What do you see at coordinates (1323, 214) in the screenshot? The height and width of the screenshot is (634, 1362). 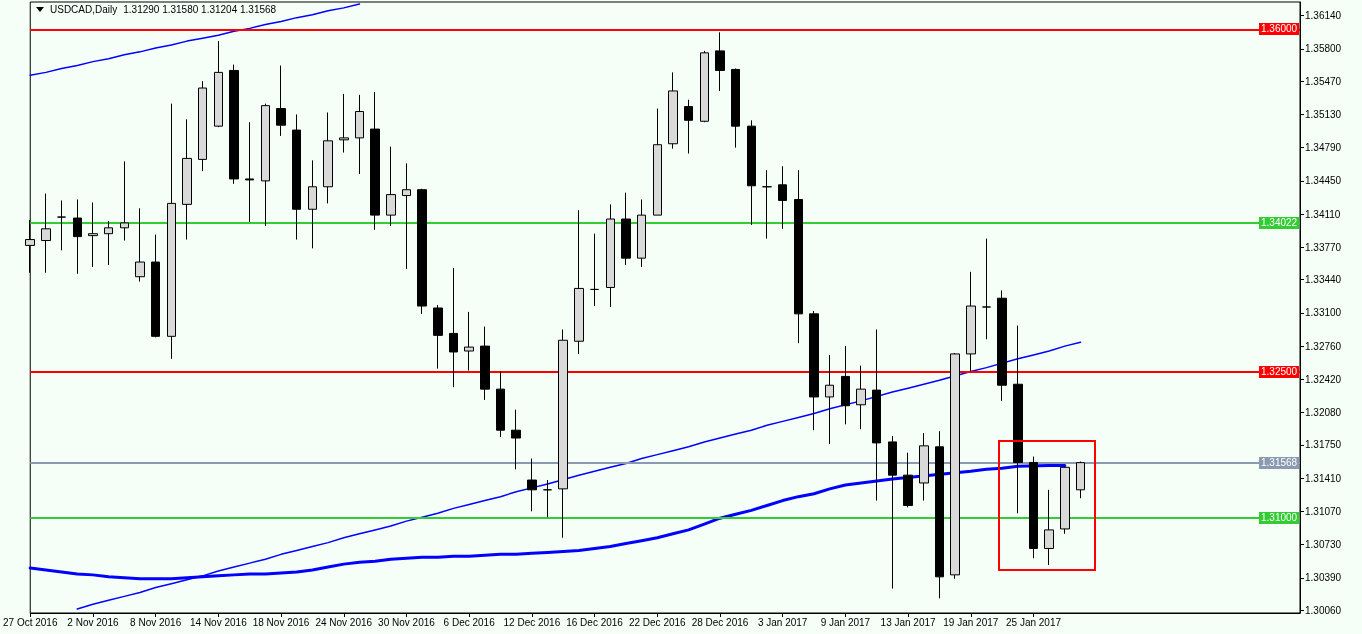 I see `y-tick-label: 1.34110` at bounding box center [1323, 214].